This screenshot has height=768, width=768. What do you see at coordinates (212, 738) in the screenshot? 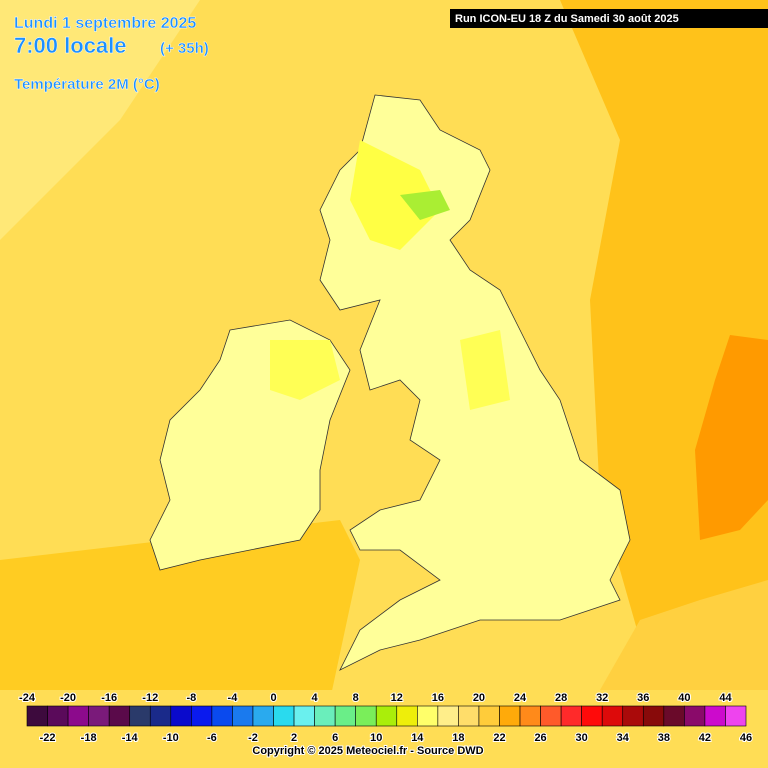
I see `legend-tick-label: -6` at bounding box center [212, 738].